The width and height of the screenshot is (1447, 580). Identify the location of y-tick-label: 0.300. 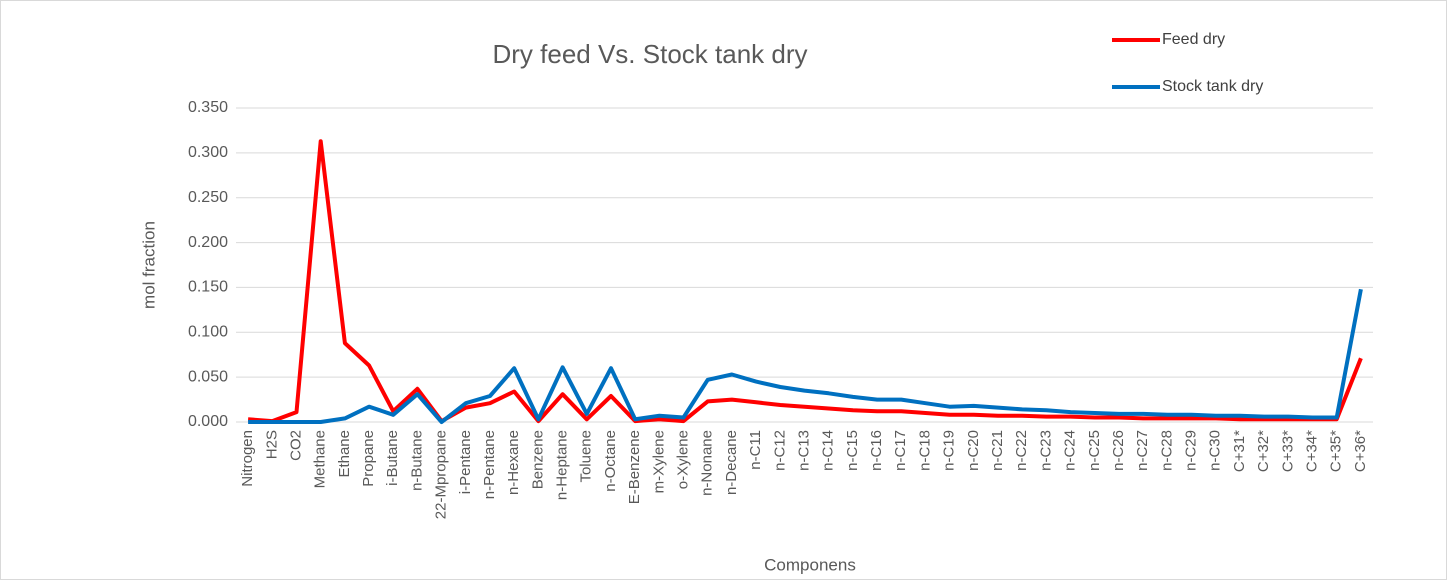
(208, 152).